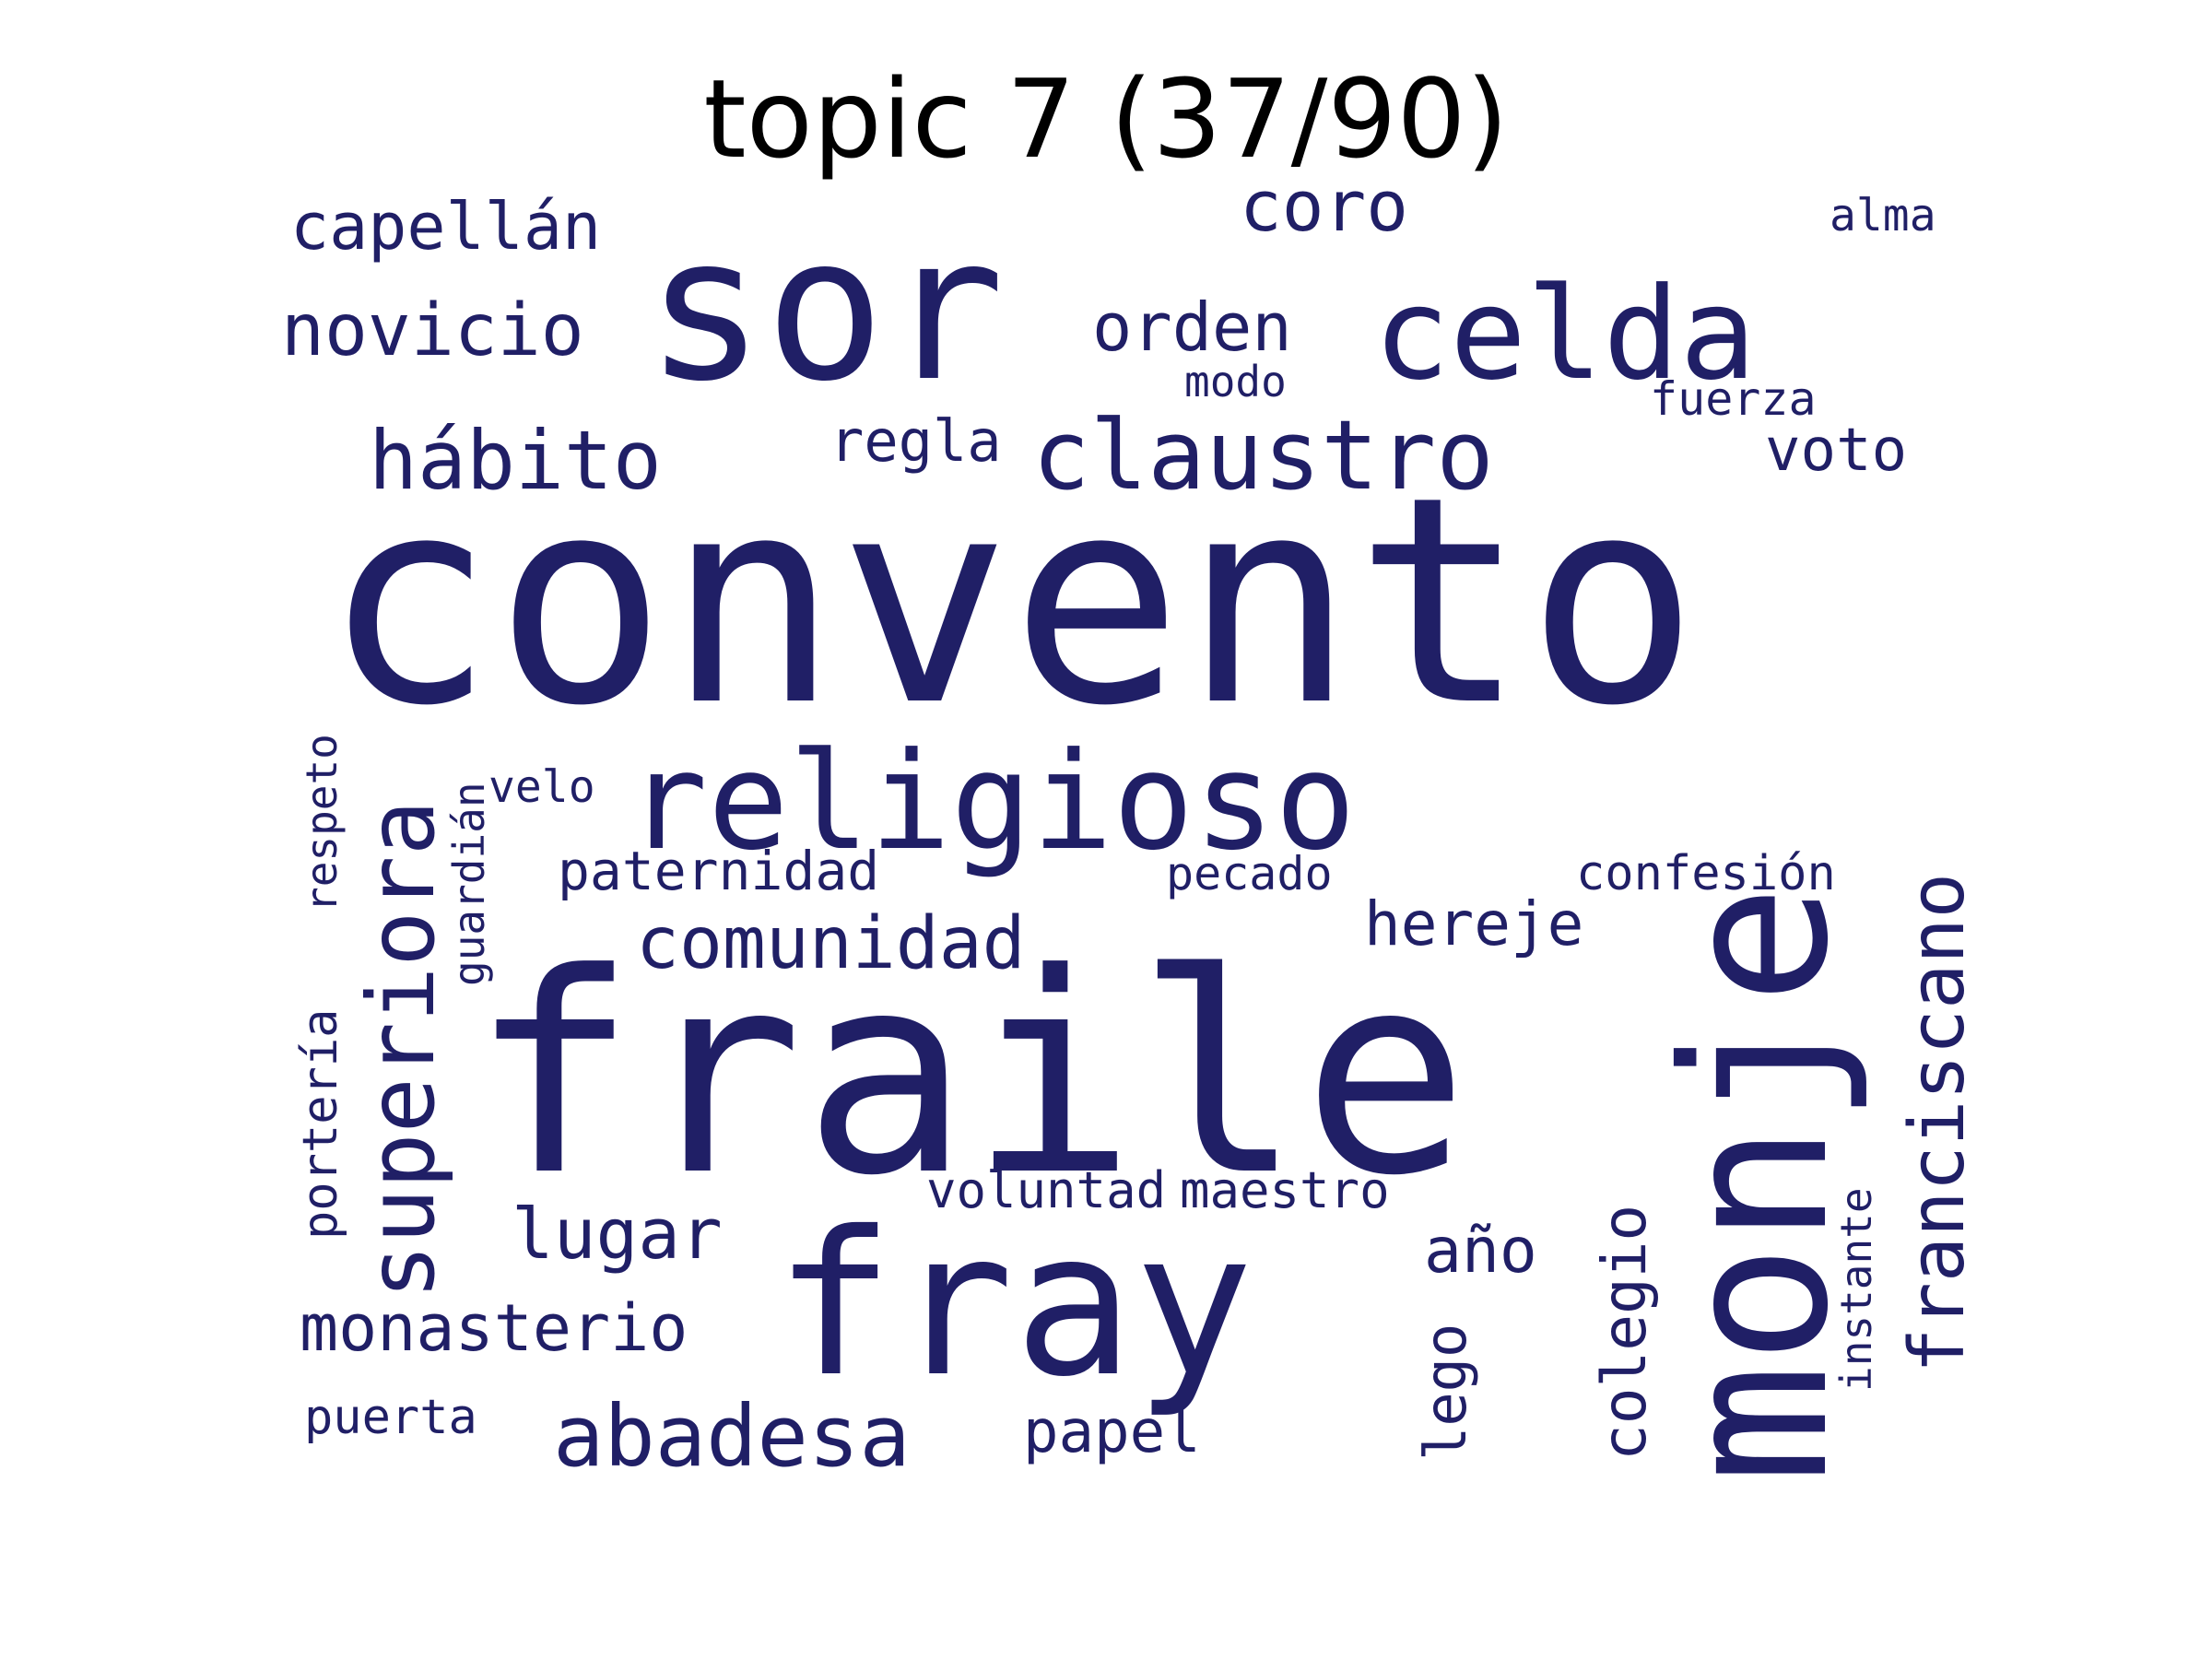 The image size is (2212, 1659). I want to click on word-pecado: pecado, so click(1249, 873).